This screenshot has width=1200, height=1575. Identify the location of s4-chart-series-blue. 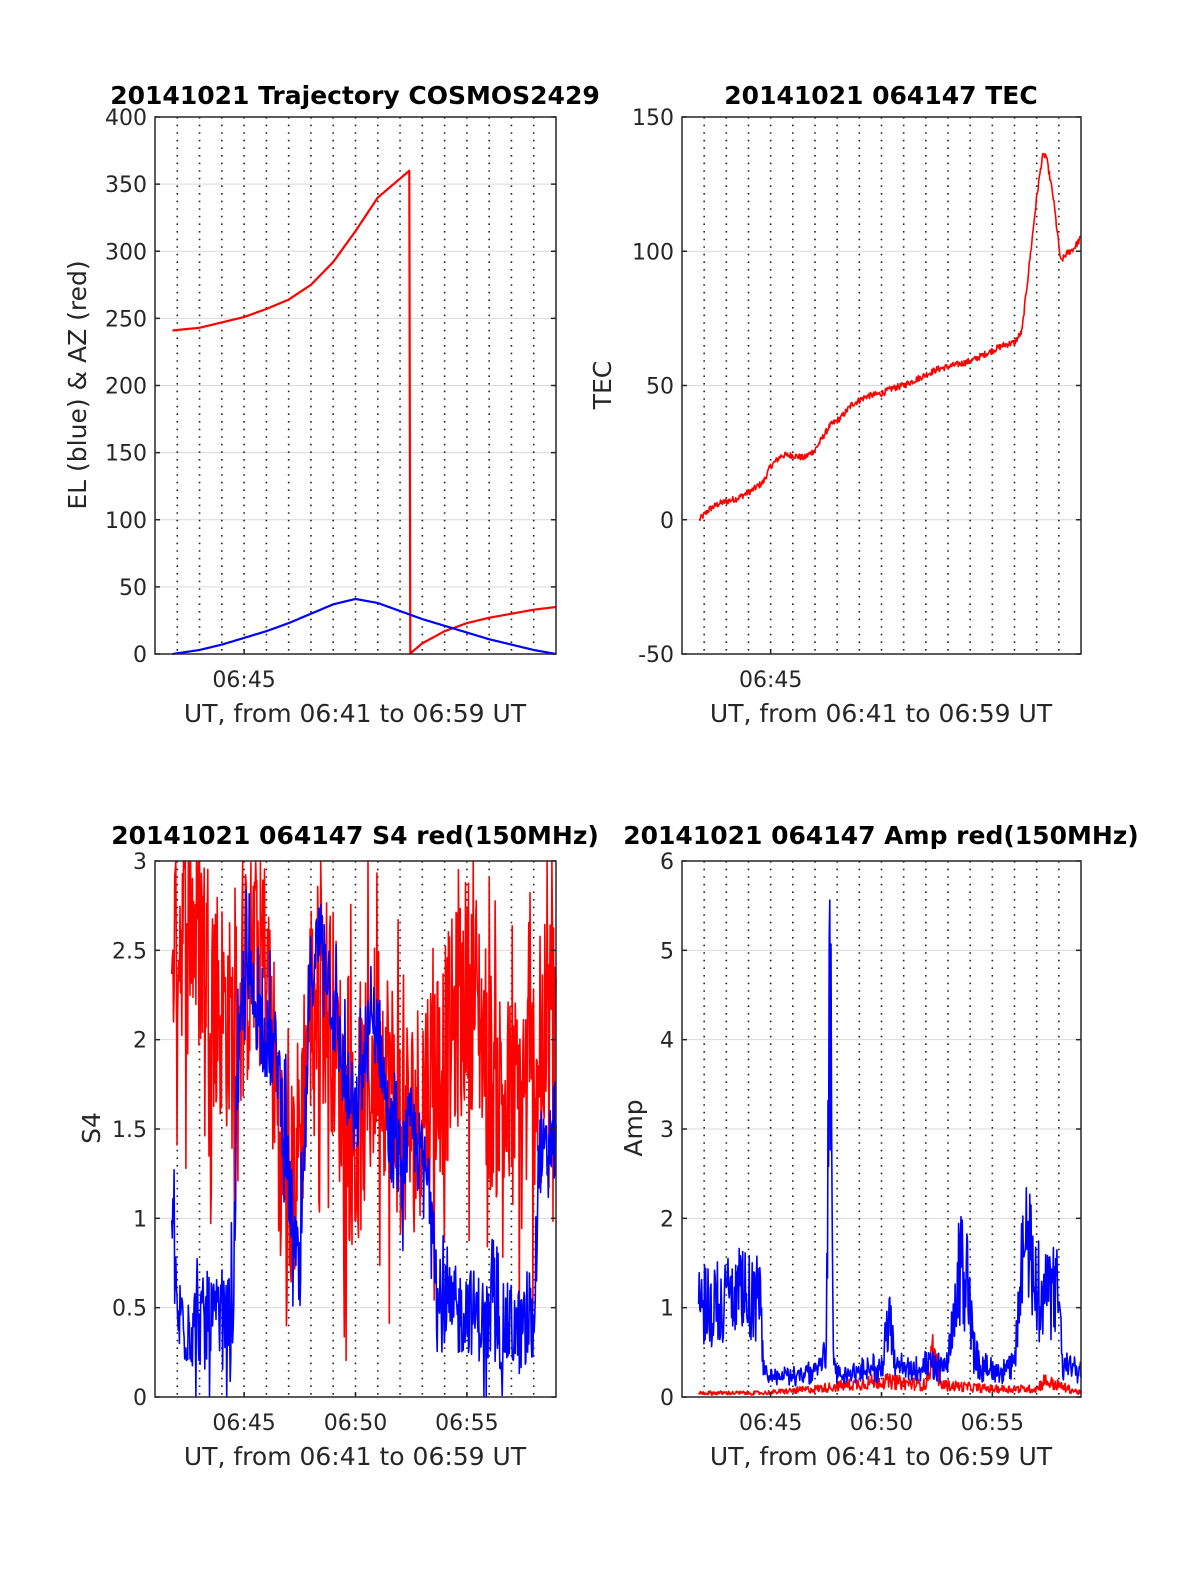
(363, 1143).